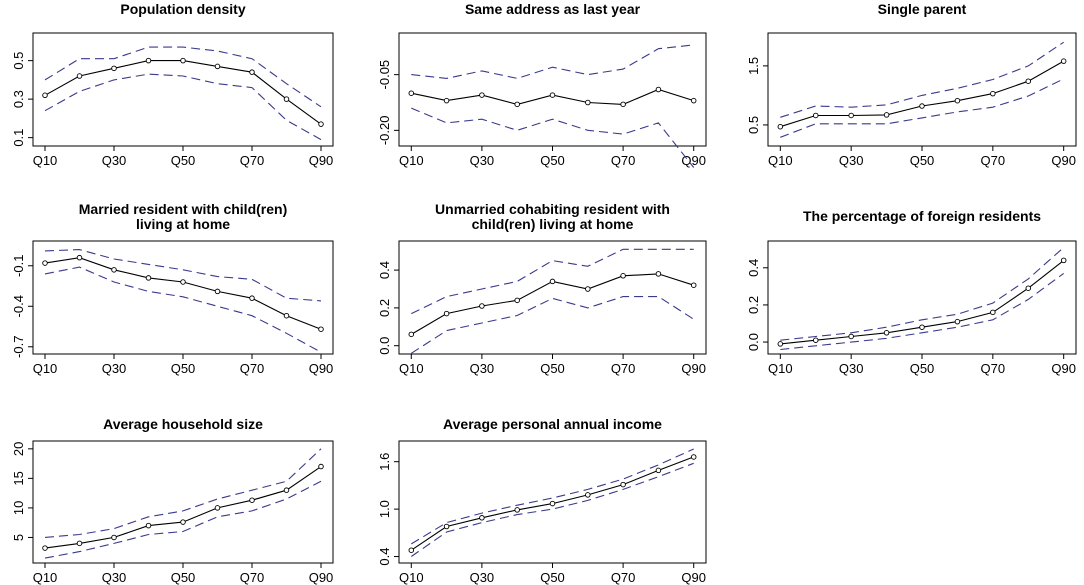 This screenshot has height=585, width=1084. What do you see at coordinates (384, 131) in the screenshot?
I see `y-tick-label: -0.20` at bounding box center [384, 131].